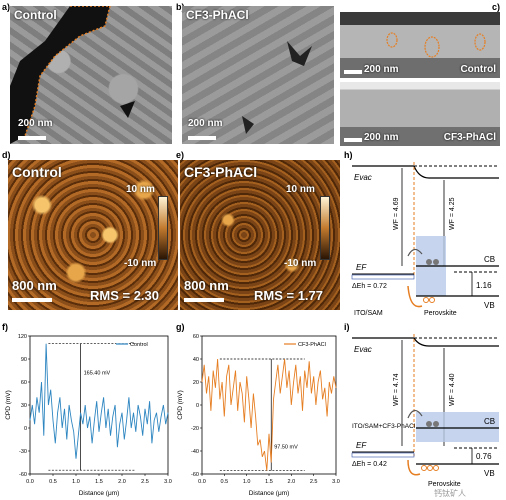  Describe the element at coordinates (180, 7) in the screenshot. I see `panel-b-label: b)` at that location.